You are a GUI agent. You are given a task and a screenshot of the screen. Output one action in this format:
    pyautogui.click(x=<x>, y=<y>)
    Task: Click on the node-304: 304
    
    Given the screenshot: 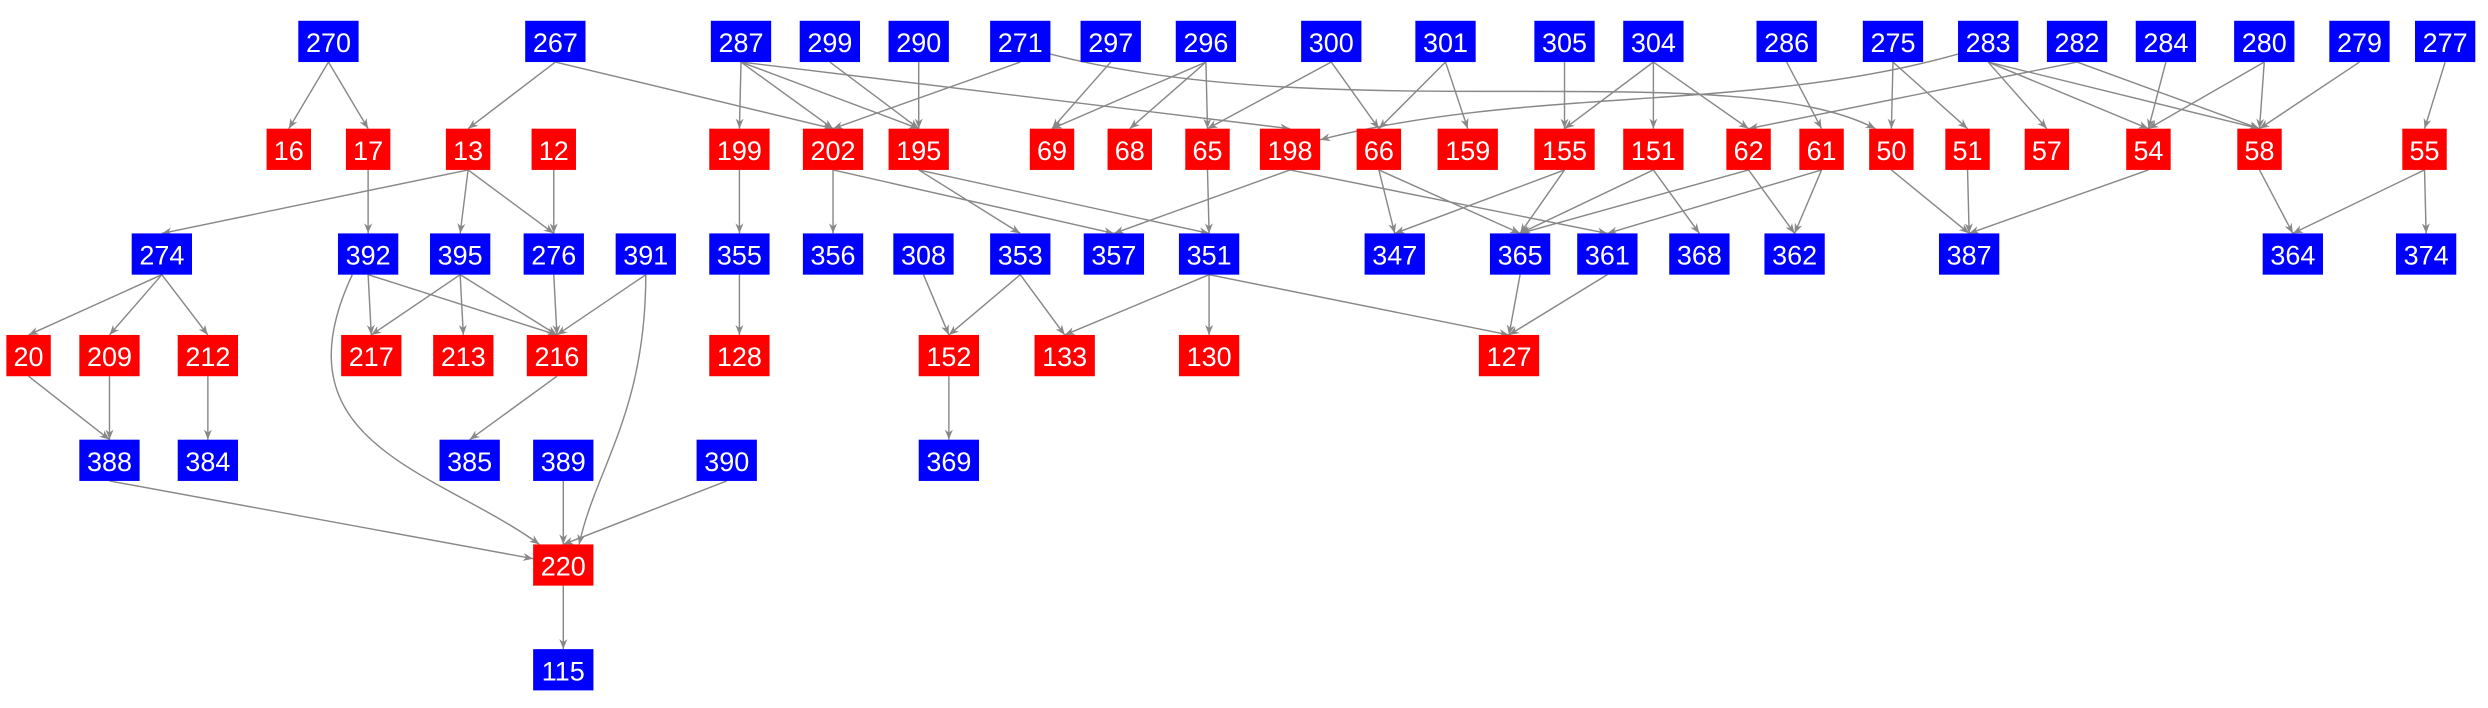 What is the action you would take?
    pyautogui.click(x=1653, y=41)
    